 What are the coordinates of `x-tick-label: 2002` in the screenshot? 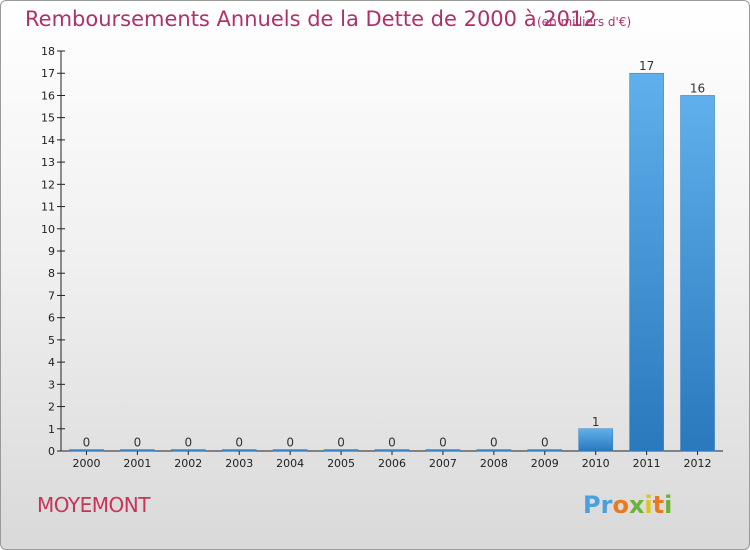 It's located at (188, 463).